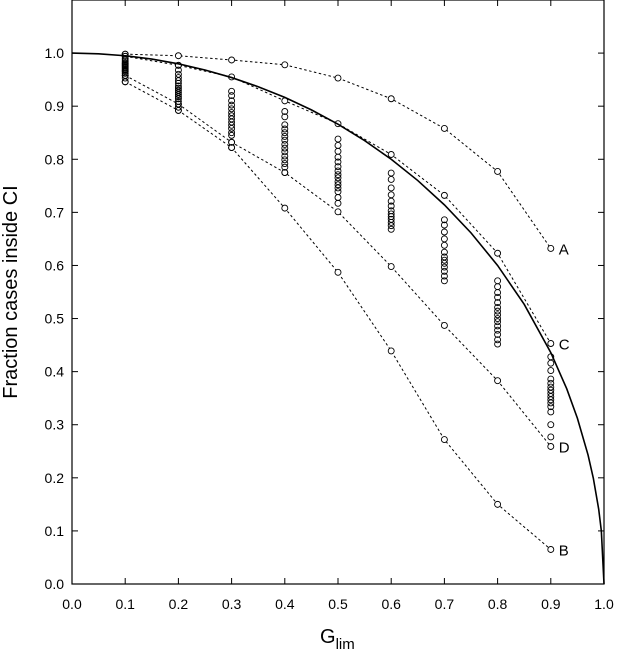  Describe the element at coordinates (564, 249) in the screenshot. I see `series-label: A` at that location.